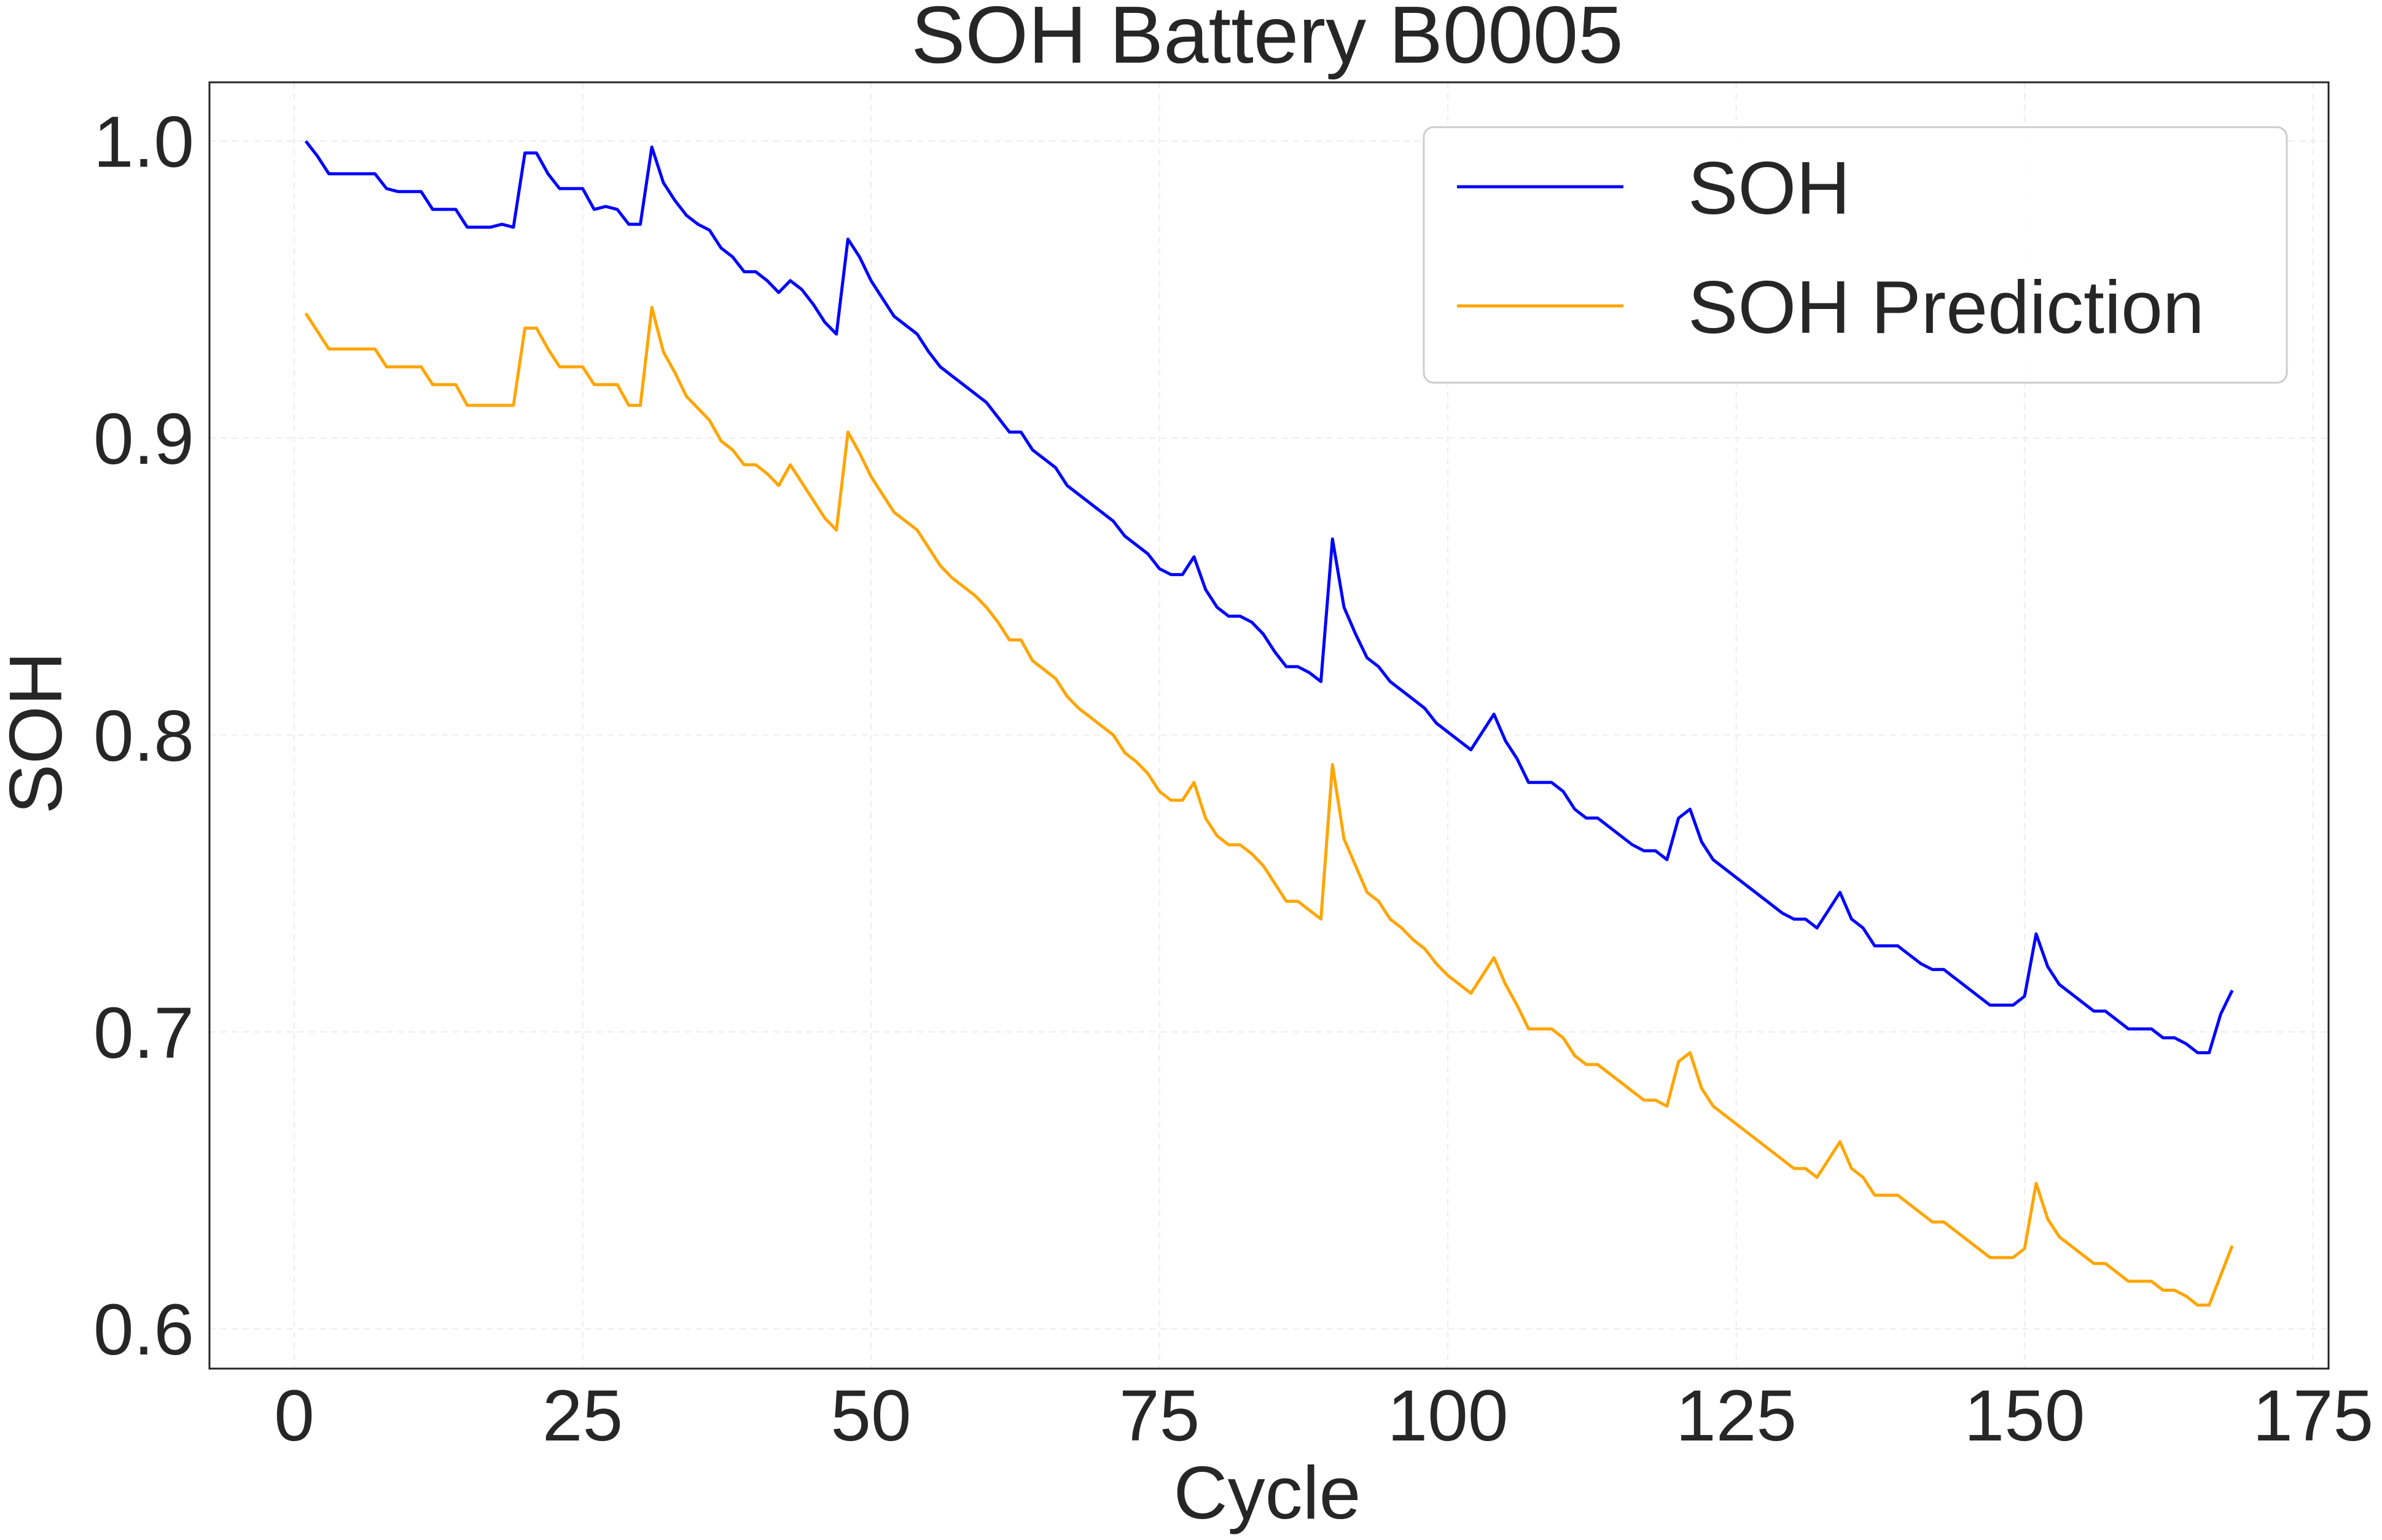 The height and width of the screenshot is (1540, 2382). Describe the element at coordinates (1449, 1416) in the screenshot. I see `x-tick-label: 100` at that location.